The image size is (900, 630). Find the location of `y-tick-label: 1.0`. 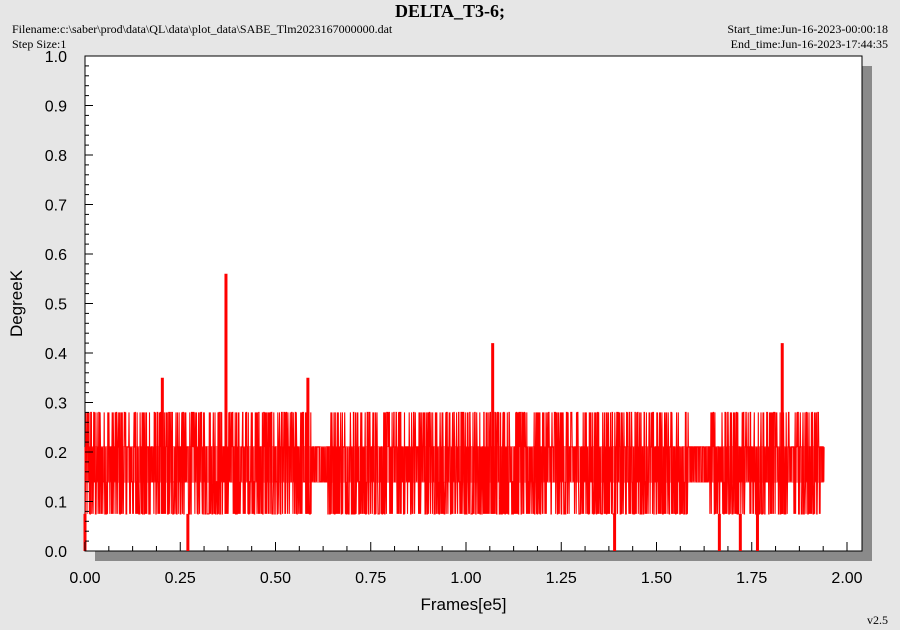

y-tick-label: 1.0 is located at coordinates (56, 57).